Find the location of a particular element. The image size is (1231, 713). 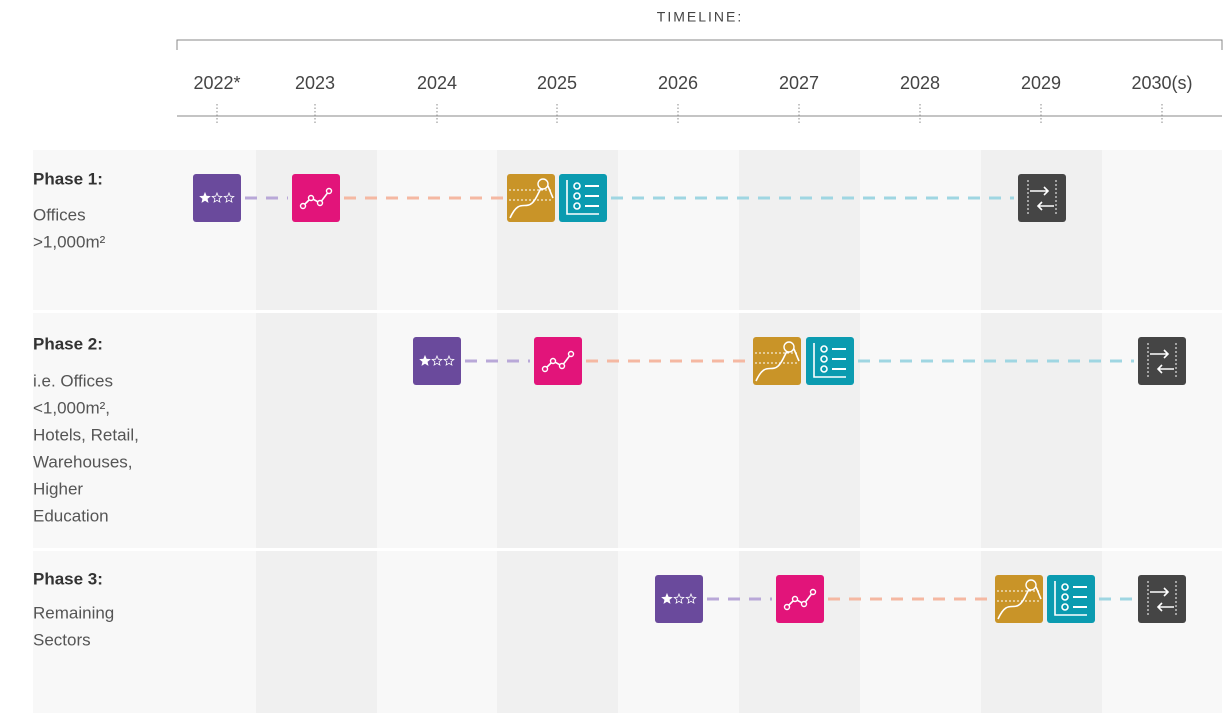

phase-description: Offices is located at coordinates (59, 214).